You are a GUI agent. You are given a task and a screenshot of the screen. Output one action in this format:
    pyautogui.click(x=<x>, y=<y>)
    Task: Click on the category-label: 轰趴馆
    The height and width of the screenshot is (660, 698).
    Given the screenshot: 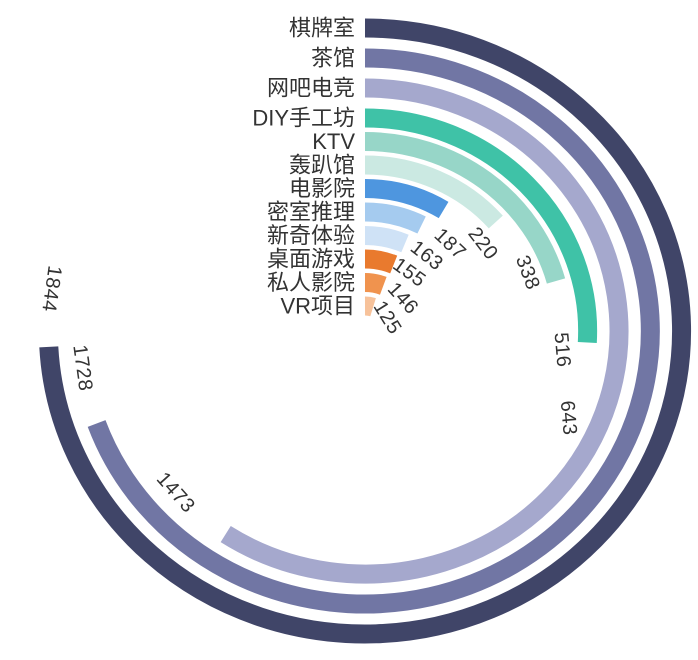 What is the action you would take?
    pyautogui.click(x=322, y=165)
    